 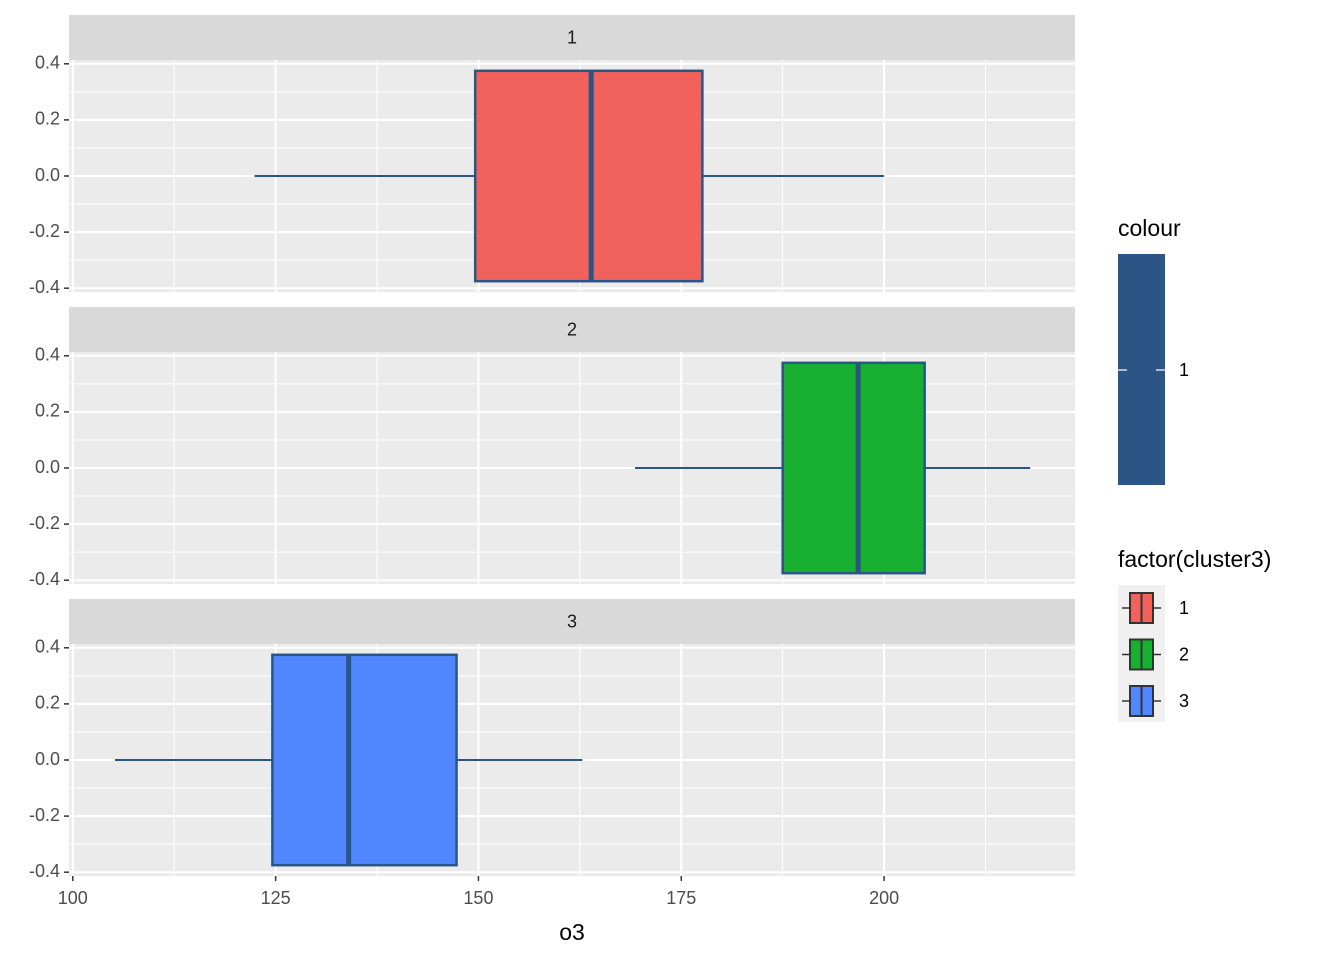 I want to click on facet-strip-label: 2, so click(x=572, y=329).